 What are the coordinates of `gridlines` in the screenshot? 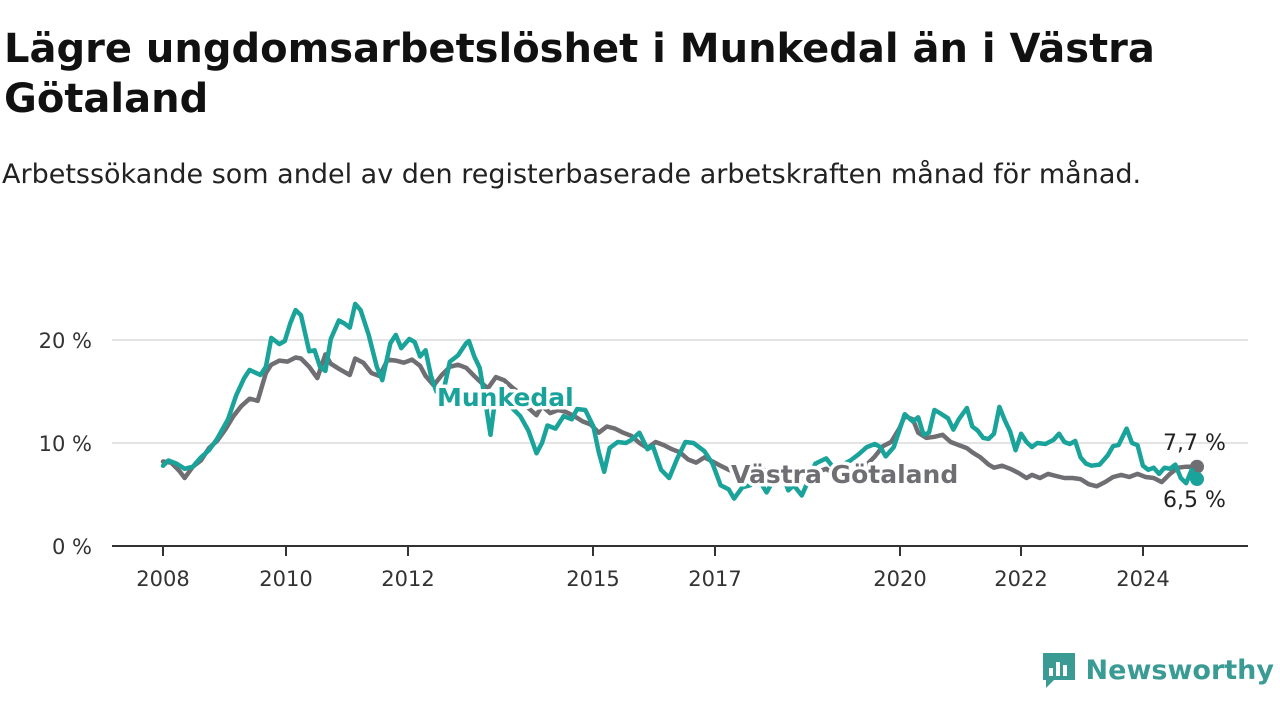 It's located at (680, 391).